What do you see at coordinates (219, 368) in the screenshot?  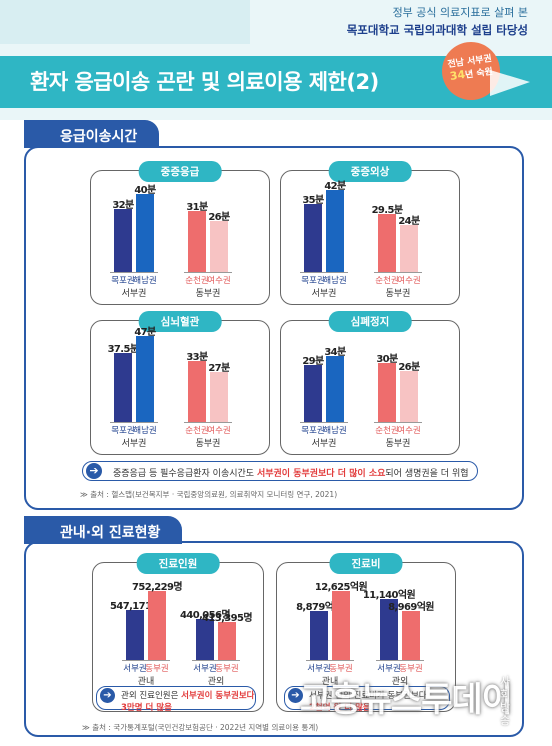 I see `data-label: 27분` at bounding box center [219, 368].